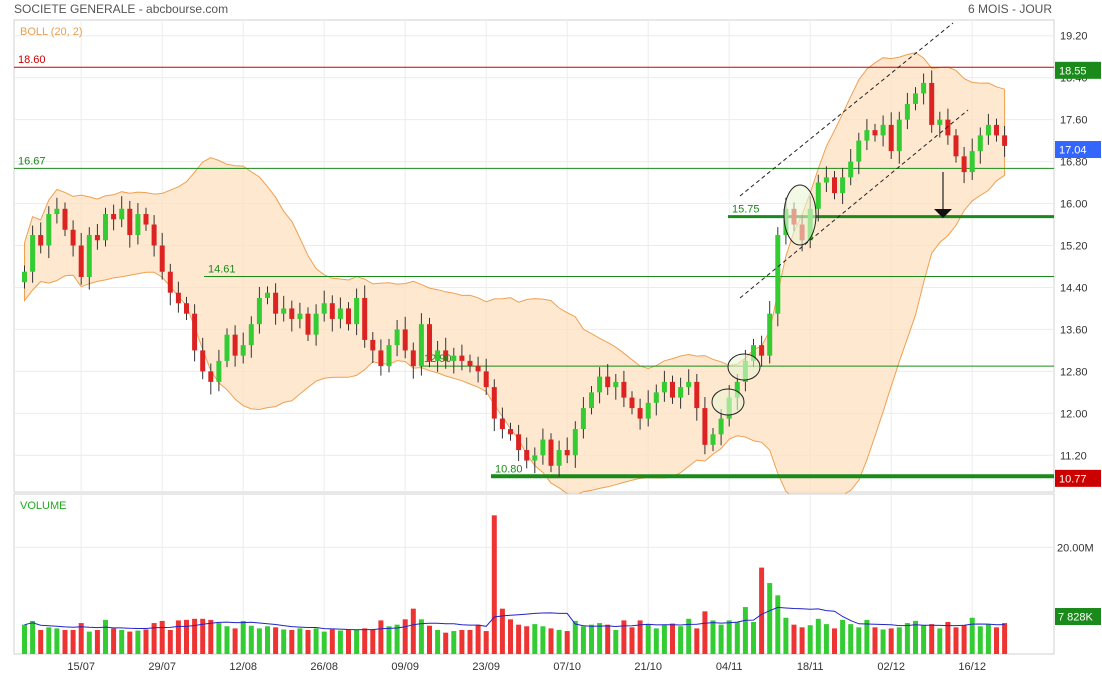  I want to click on period-label: 6 MOIS - JOUR, so click(1009, 9).